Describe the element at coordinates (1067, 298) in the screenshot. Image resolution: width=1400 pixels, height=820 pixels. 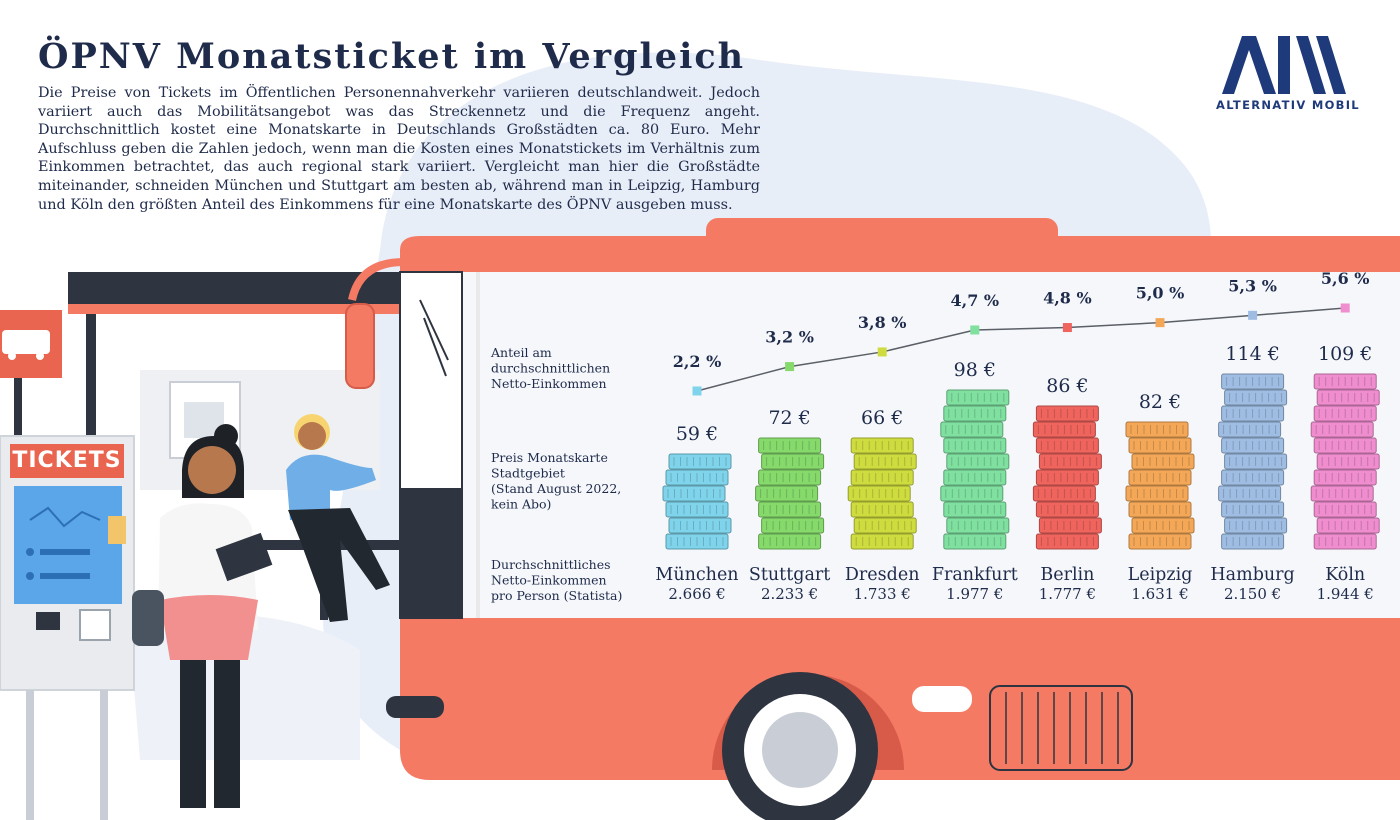
I see `share-label: 4,8 %` at that location.